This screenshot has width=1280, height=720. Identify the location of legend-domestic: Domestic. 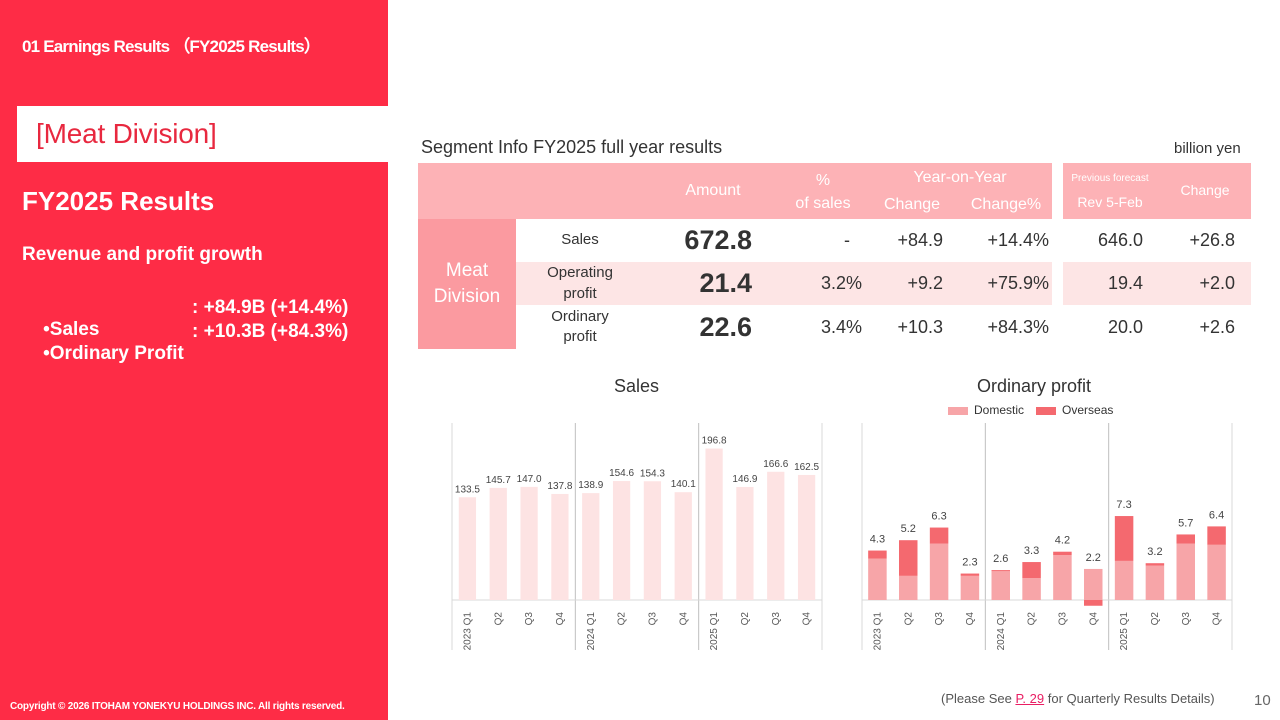
(986, 410).